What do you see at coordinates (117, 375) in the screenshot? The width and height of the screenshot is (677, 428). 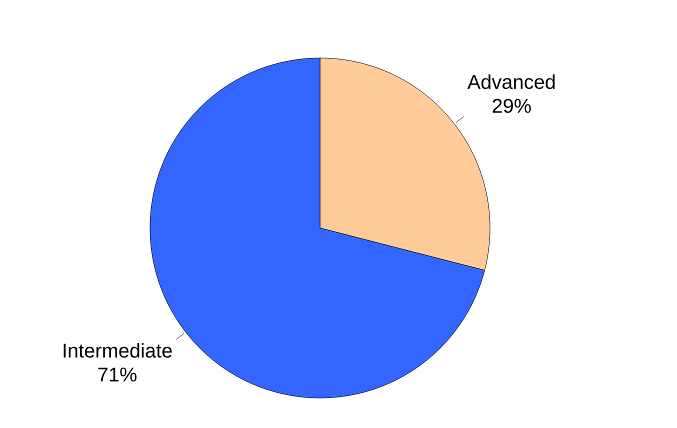 I see `data-label: 71%` at bounding box center [117, 375].